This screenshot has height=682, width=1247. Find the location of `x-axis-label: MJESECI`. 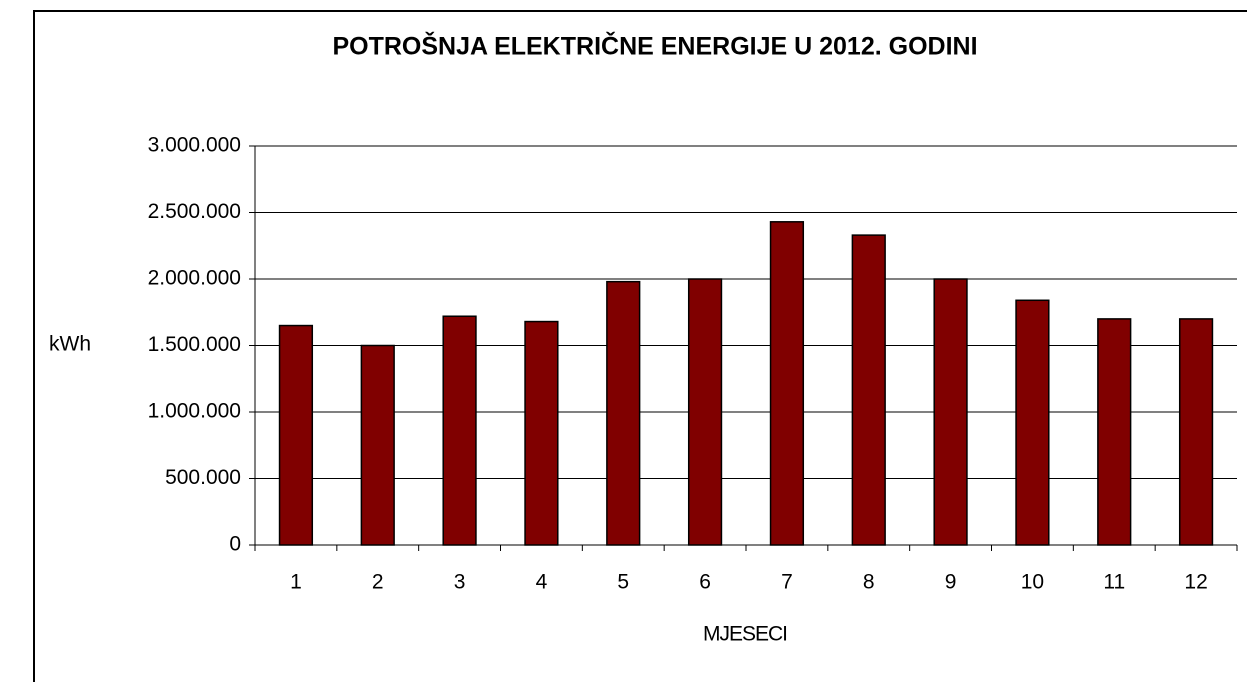

x-axis-label: MJESECI is located at coordinates (745, 634).